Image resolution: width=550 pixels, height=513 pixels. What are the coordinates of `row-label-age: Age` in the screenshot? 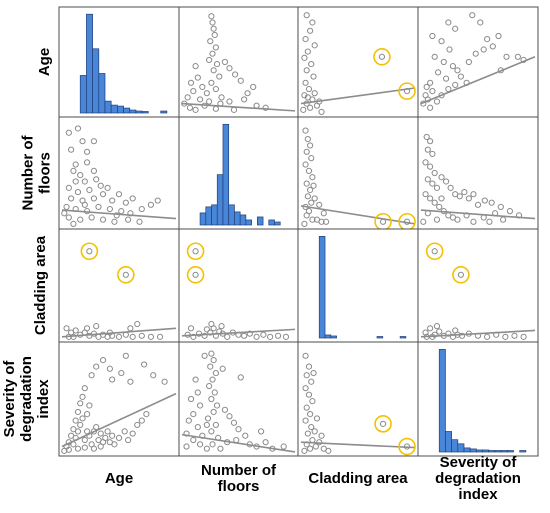 It's located at (44, 62).